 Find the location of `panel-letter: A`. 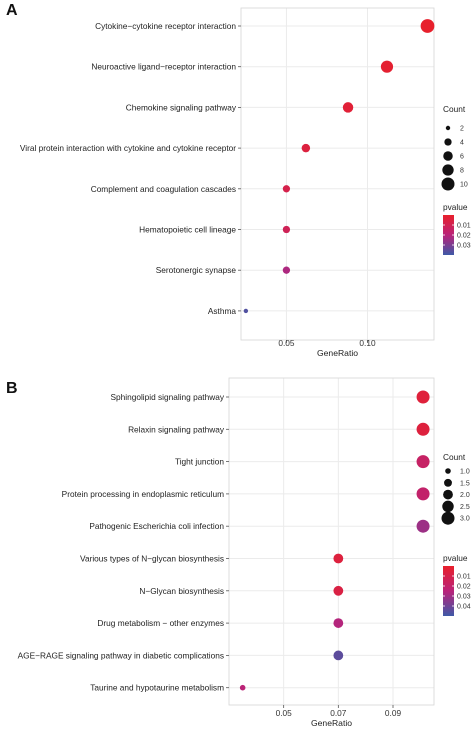

panel-letter: A is located at coordinates (12, 10).